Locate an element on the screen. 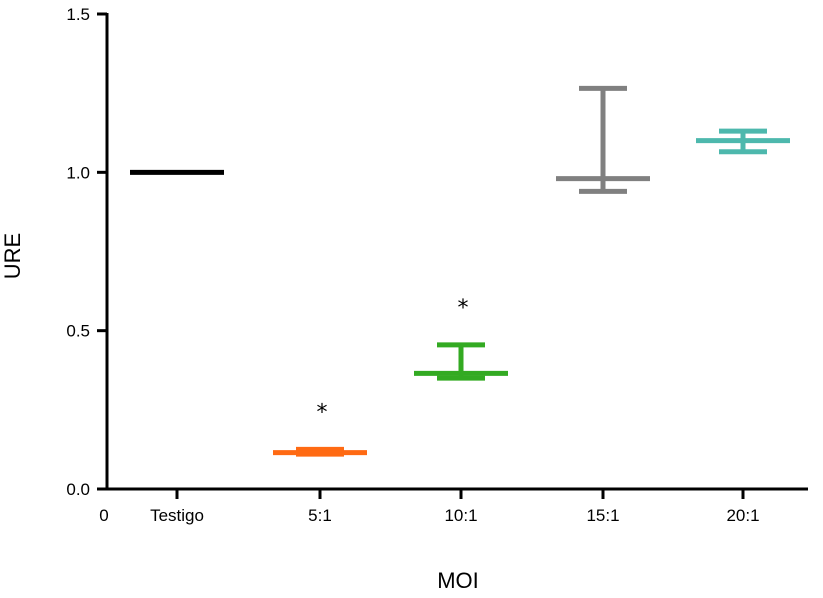 This screenshot has width=823, height=598. y-tick-label: 1.5 is located at coordinates (78, 14).